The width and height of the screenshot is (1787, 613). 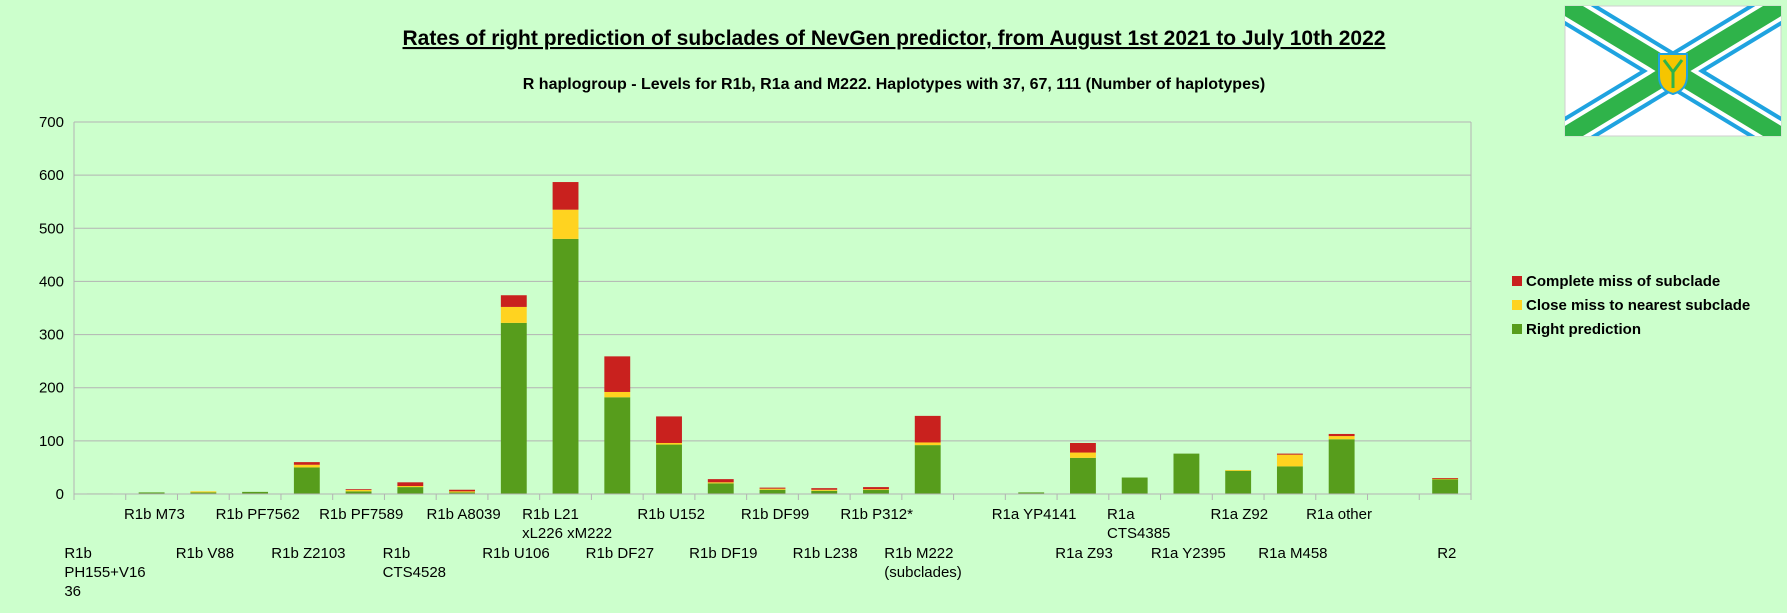 I want to click on x-category-label: R1b L238, so click(x=825, y=553).